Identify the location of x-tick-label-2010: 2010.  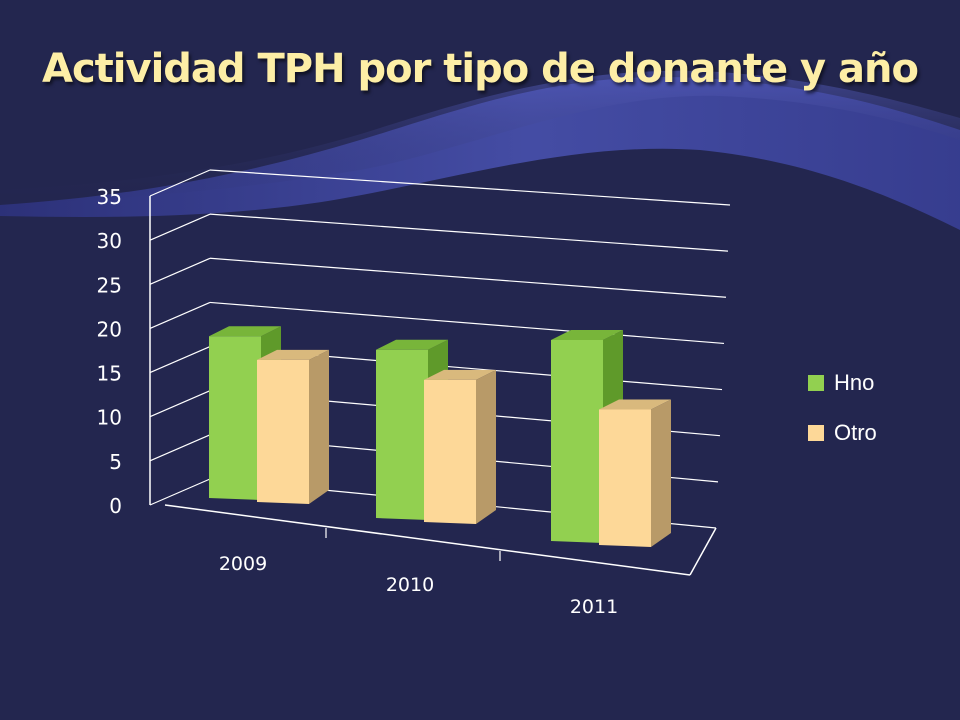
(410, 585).